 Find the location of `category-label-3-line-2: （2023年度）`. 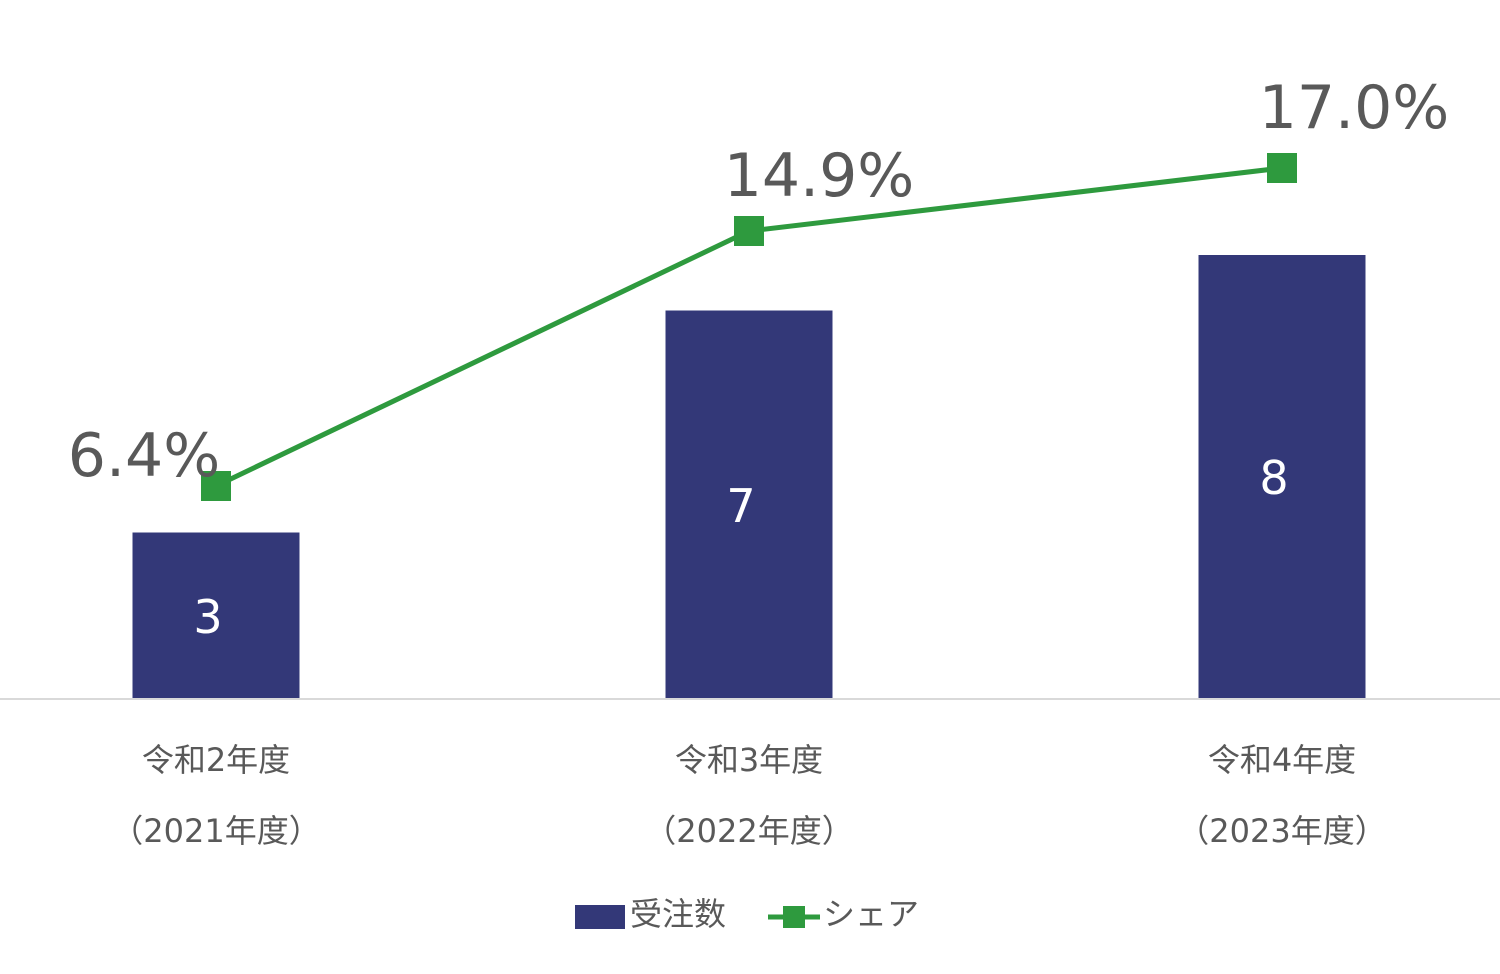

category-label-3-line-2: （2023年度） is located at coordinates (1281, 831).